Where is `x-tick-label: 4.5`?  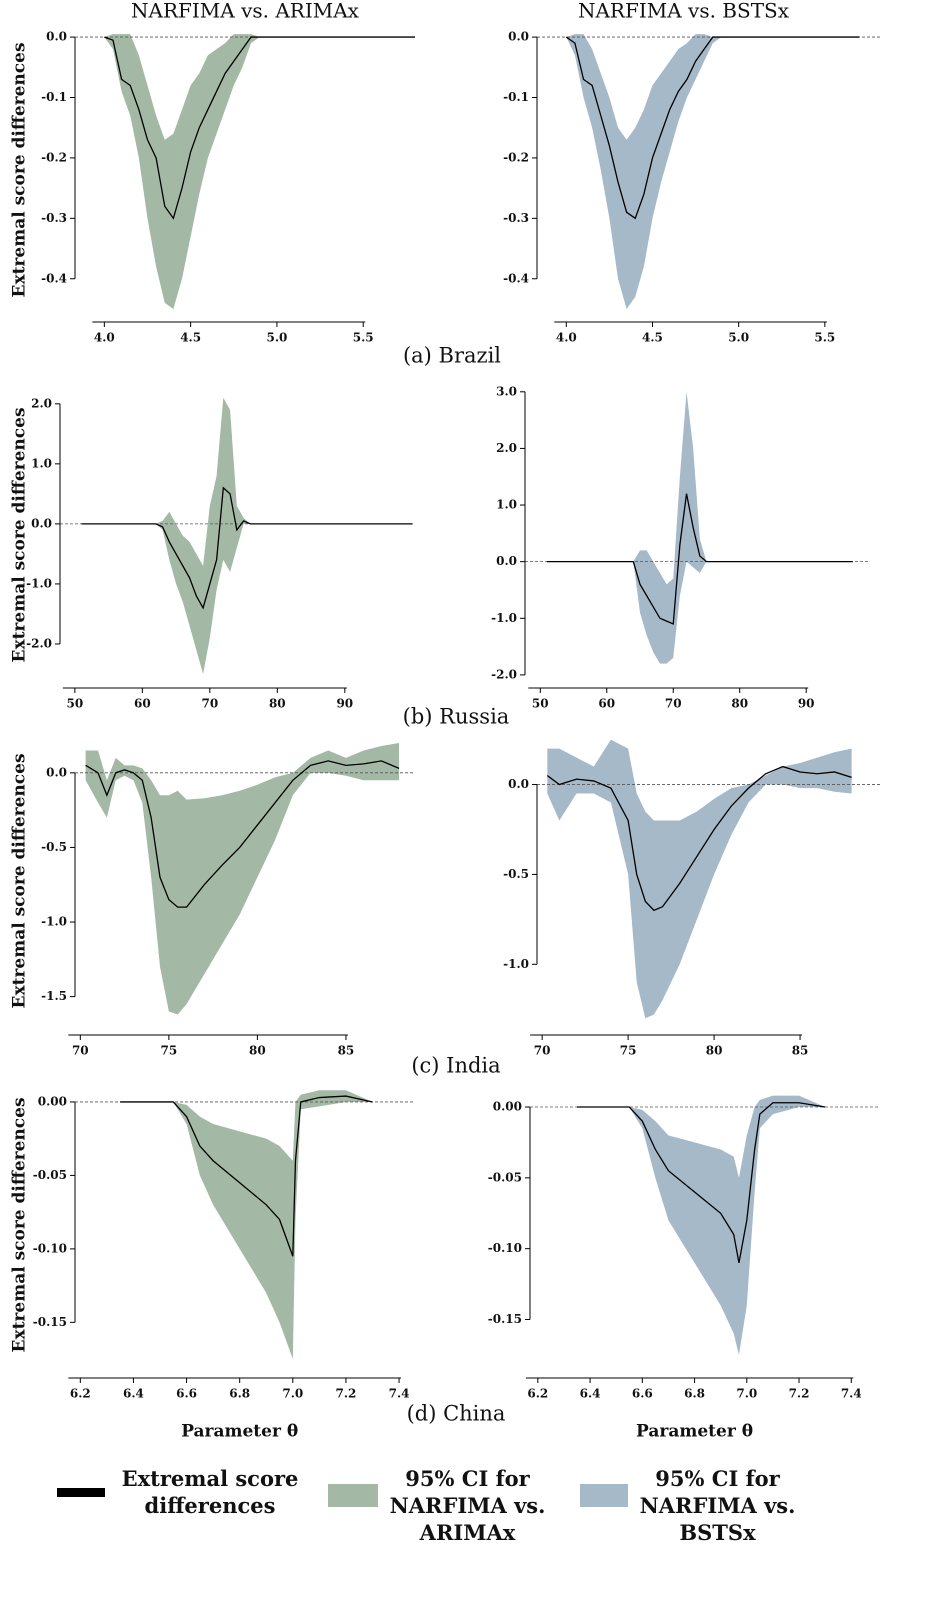
x-tick-label: 4.5 is located at coordinates (652, 338).